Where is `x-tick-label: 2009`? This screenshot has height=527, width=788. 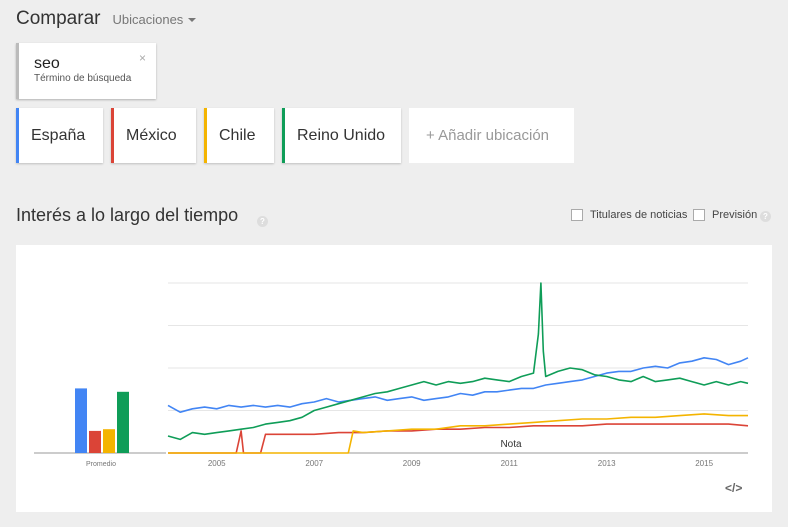 x-tick-label: 2009 is located at coordinates (412, 463).